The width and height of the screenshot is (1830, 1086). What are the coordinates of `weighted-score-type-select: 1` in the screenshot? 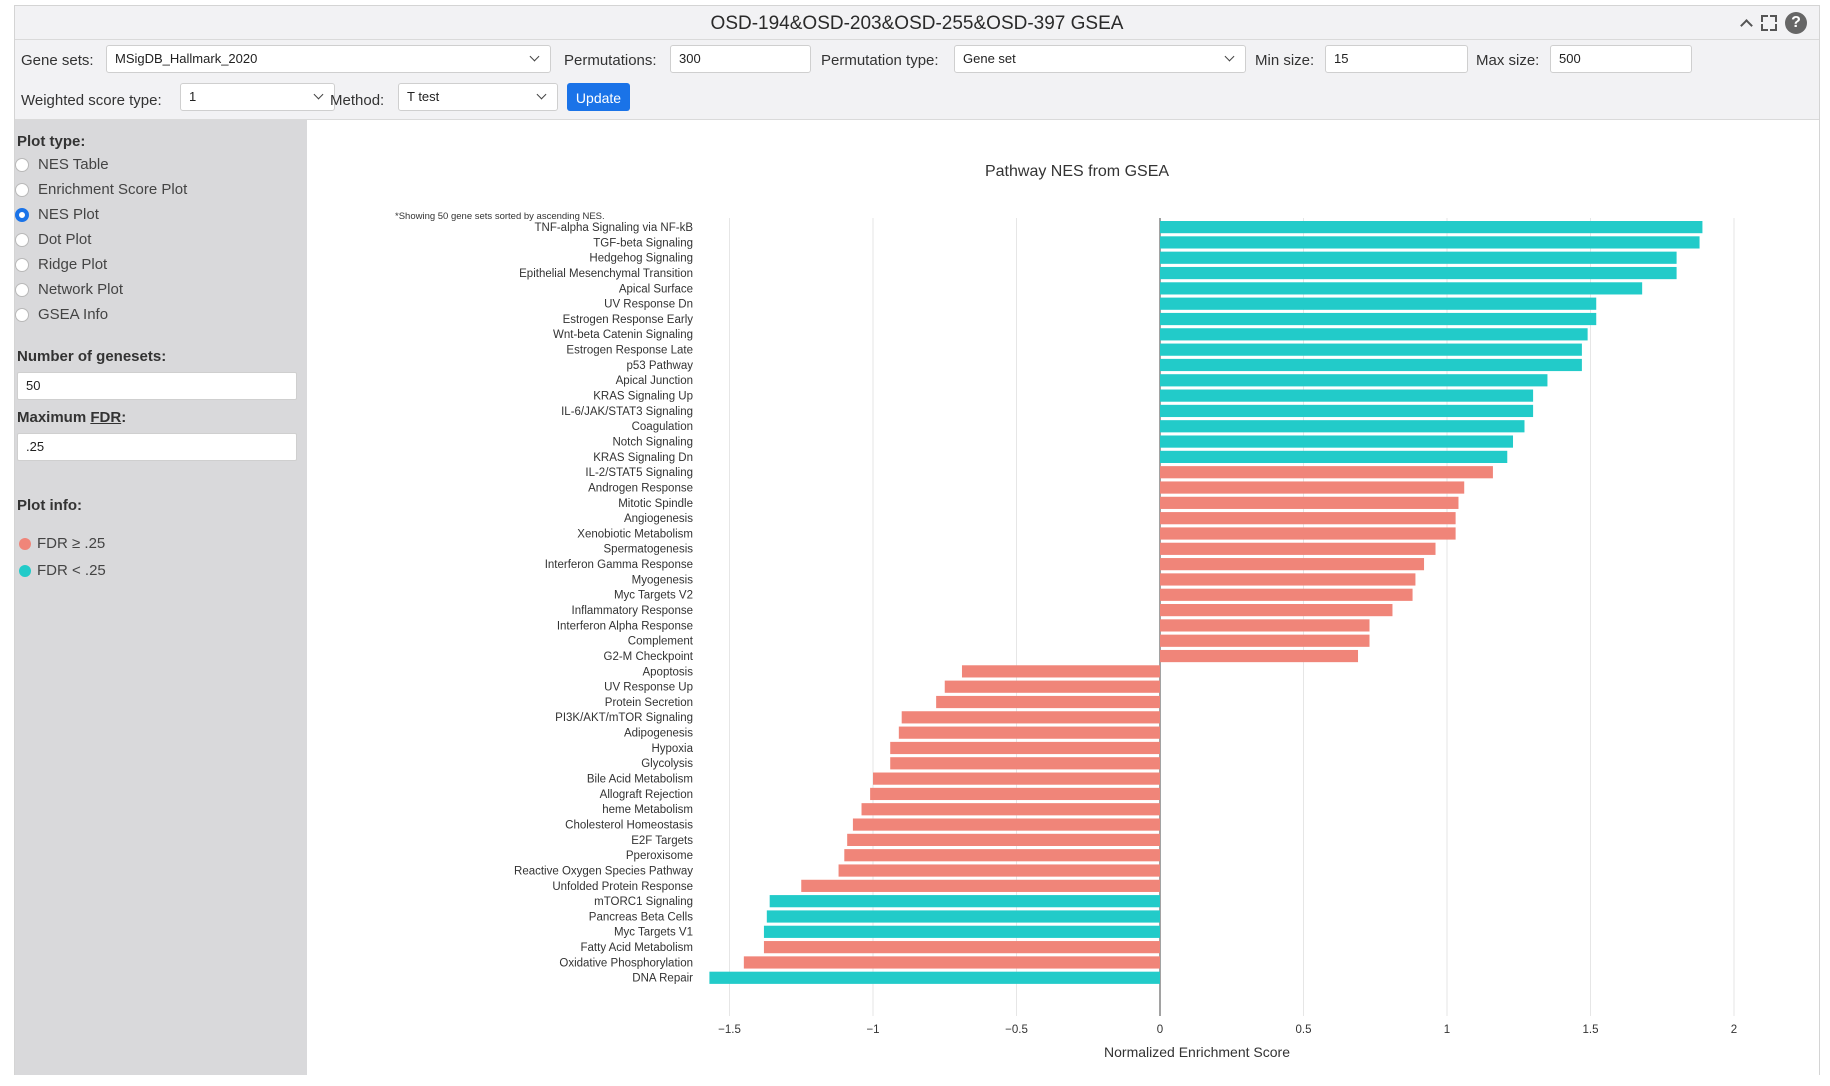 It's located at (257, 97).